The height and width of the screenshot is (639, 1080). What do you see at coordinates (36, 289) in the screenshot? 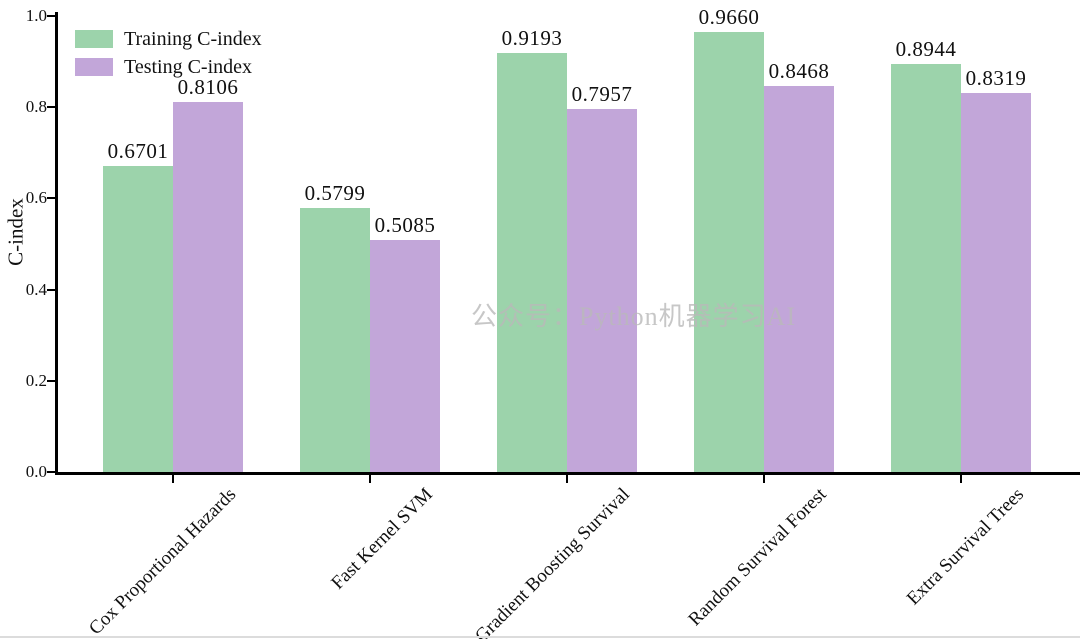
I see `y-tick-label: 0.4` at bounding box center [36, 289].